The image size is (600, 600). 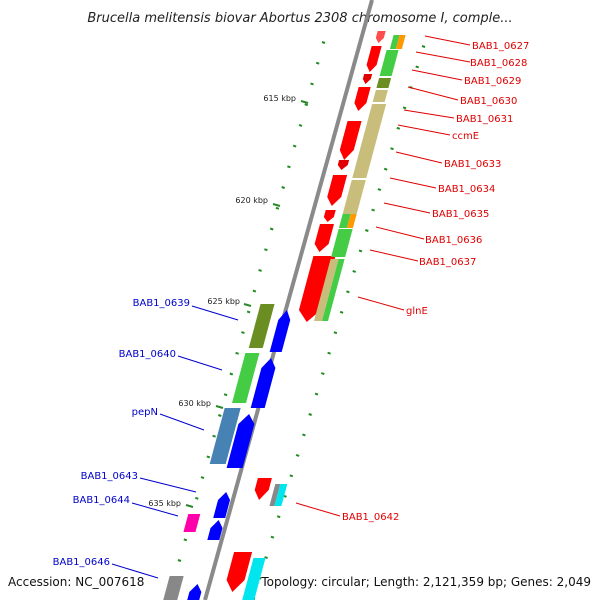 I want to click on feature-0634-bar, so click(x=354, y=197).